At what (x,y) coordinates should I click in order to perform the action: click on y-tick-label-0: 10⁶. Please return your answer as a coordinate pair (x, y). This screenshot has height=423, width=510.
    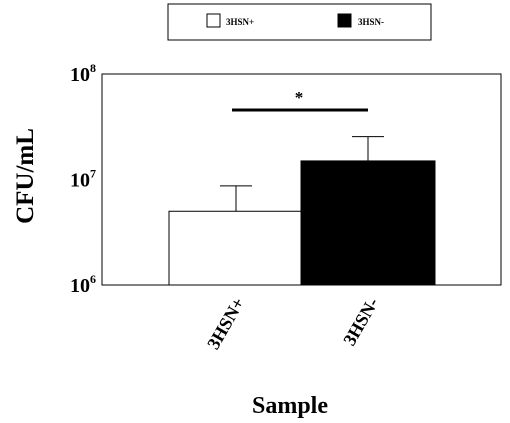
    Looking at the image, I should click on (83, 284).